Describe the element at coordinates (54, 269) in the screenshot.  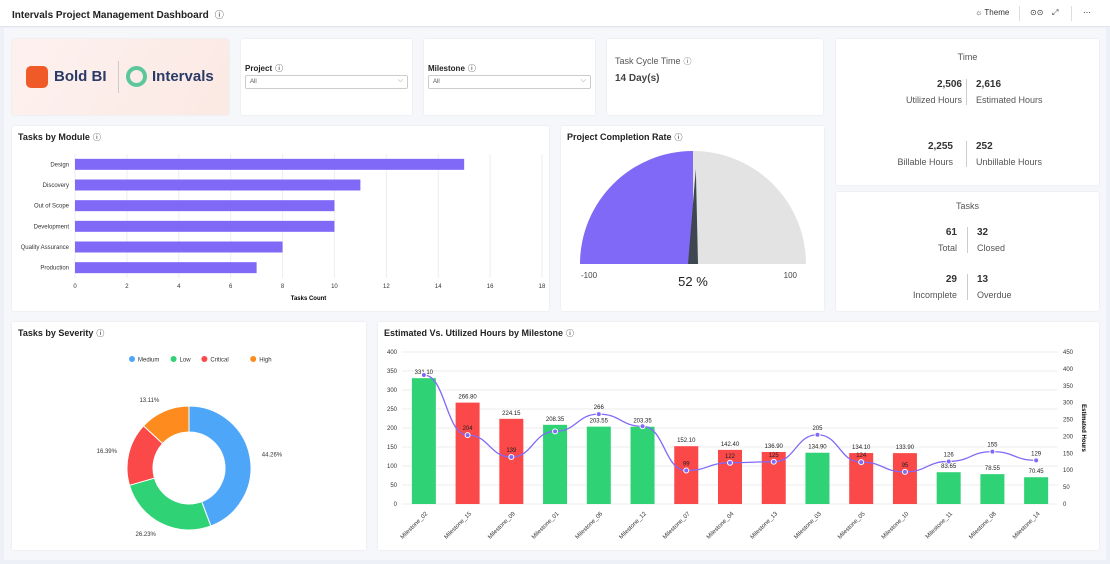
I see `y-tick-label: Production` at that location.